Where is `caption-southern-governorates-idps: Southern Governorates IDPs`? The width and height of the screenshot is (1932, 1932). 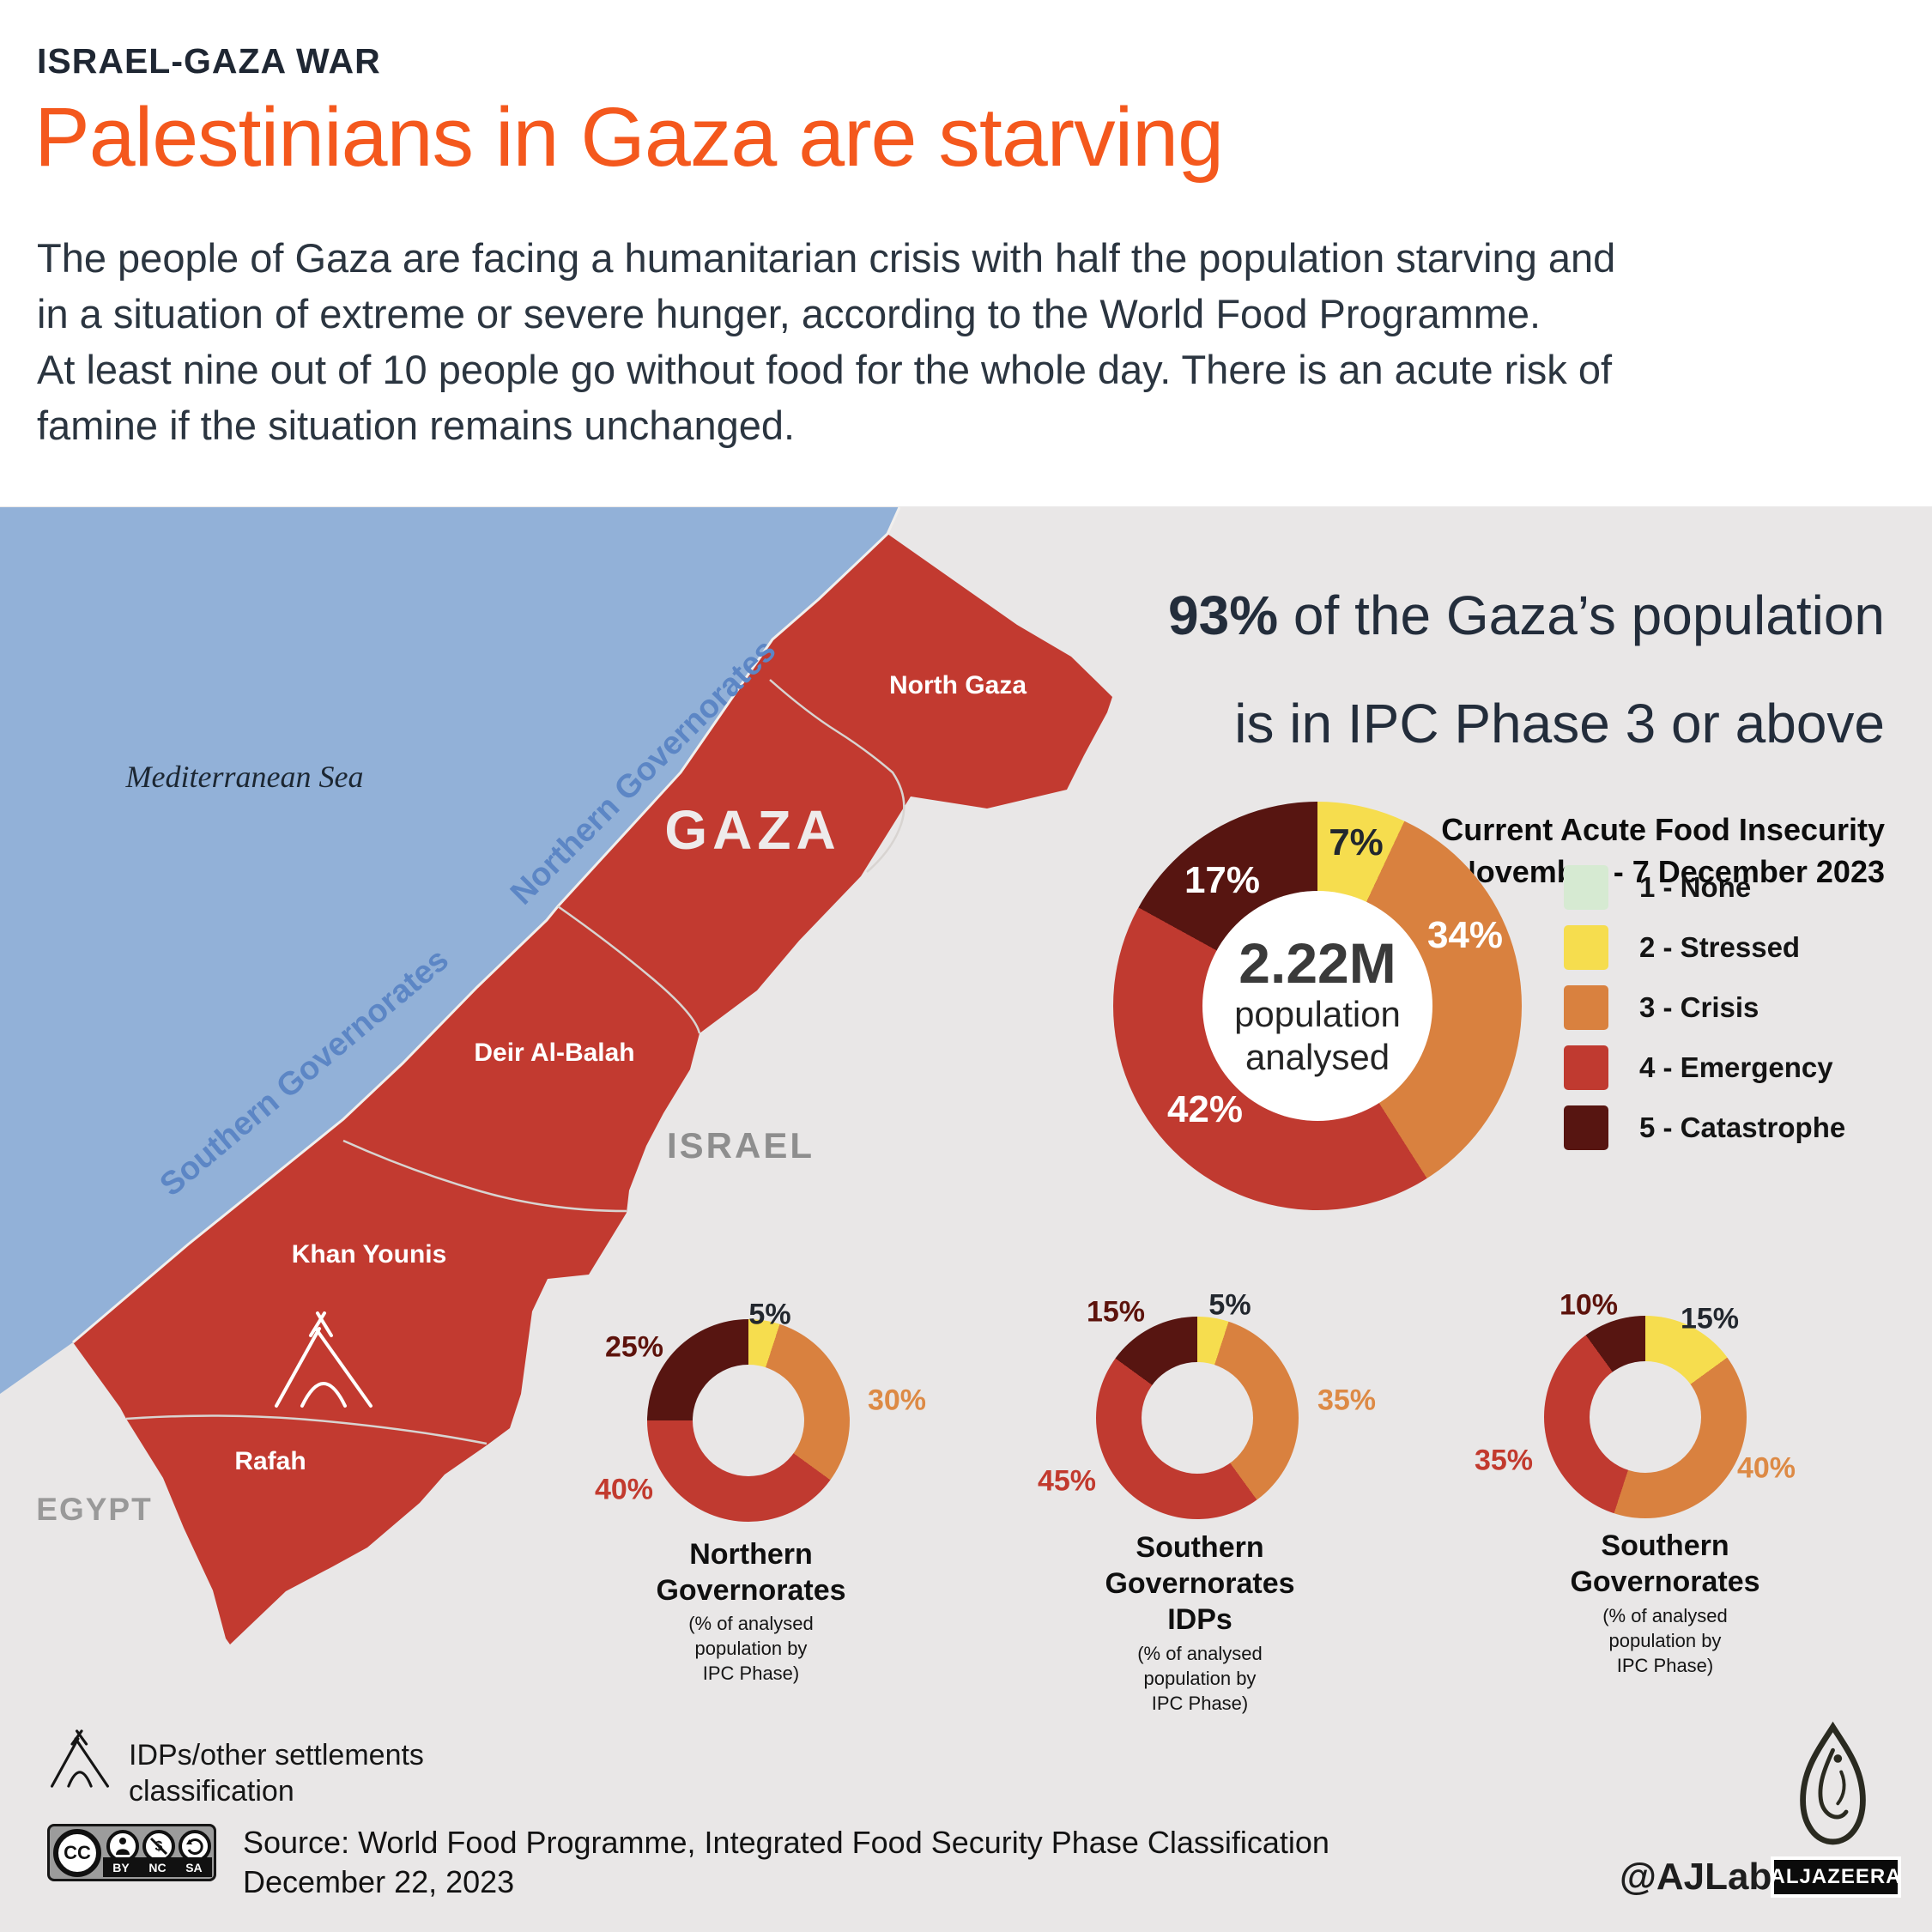
caption-southern-governorates-idps: Southern Governorates IDPs is located at coordinates (1200, 1583).